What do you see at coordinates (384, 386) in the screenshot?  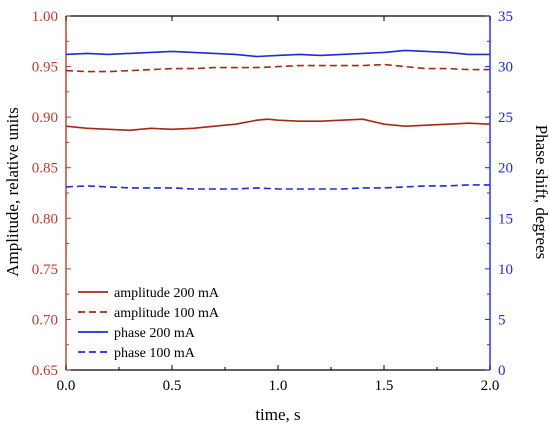 I see `x-tick-label: 1.5` at bounding box center [384, 386].